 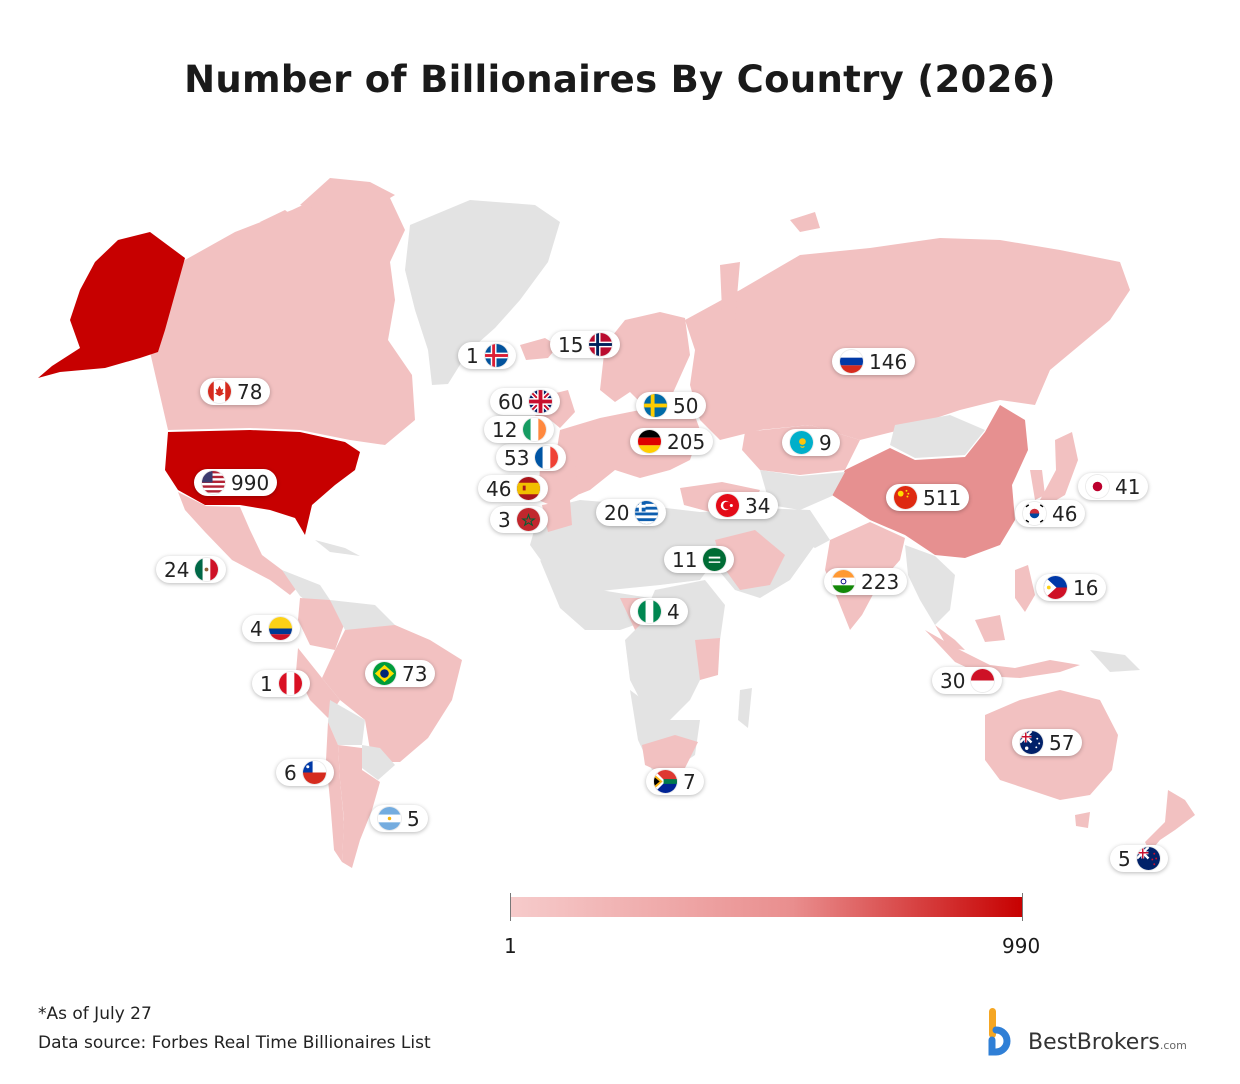 What do you see at coordinates (529, 488) in the screenshot?
I see `spain-flag-icon` at bounding box center [529, 488].